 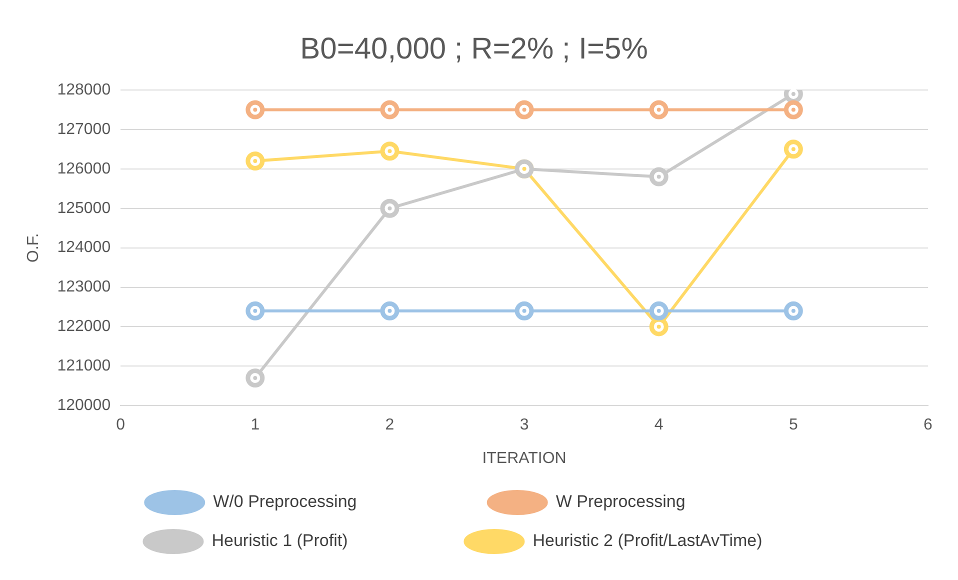 I want to click on legend-label: W/0 Preprocessing, so click(x=339, y=502).